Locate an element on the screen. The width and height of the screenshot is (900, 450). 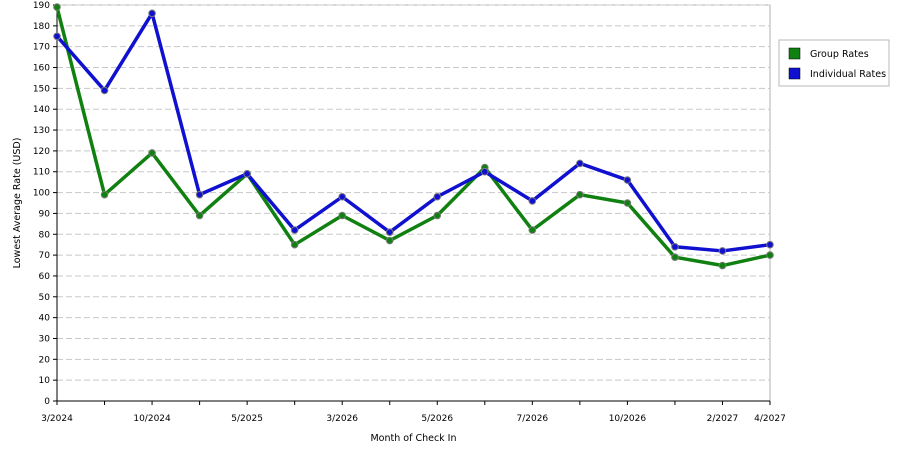
y-tick-label: 110 is located at coordinates (41, 173).